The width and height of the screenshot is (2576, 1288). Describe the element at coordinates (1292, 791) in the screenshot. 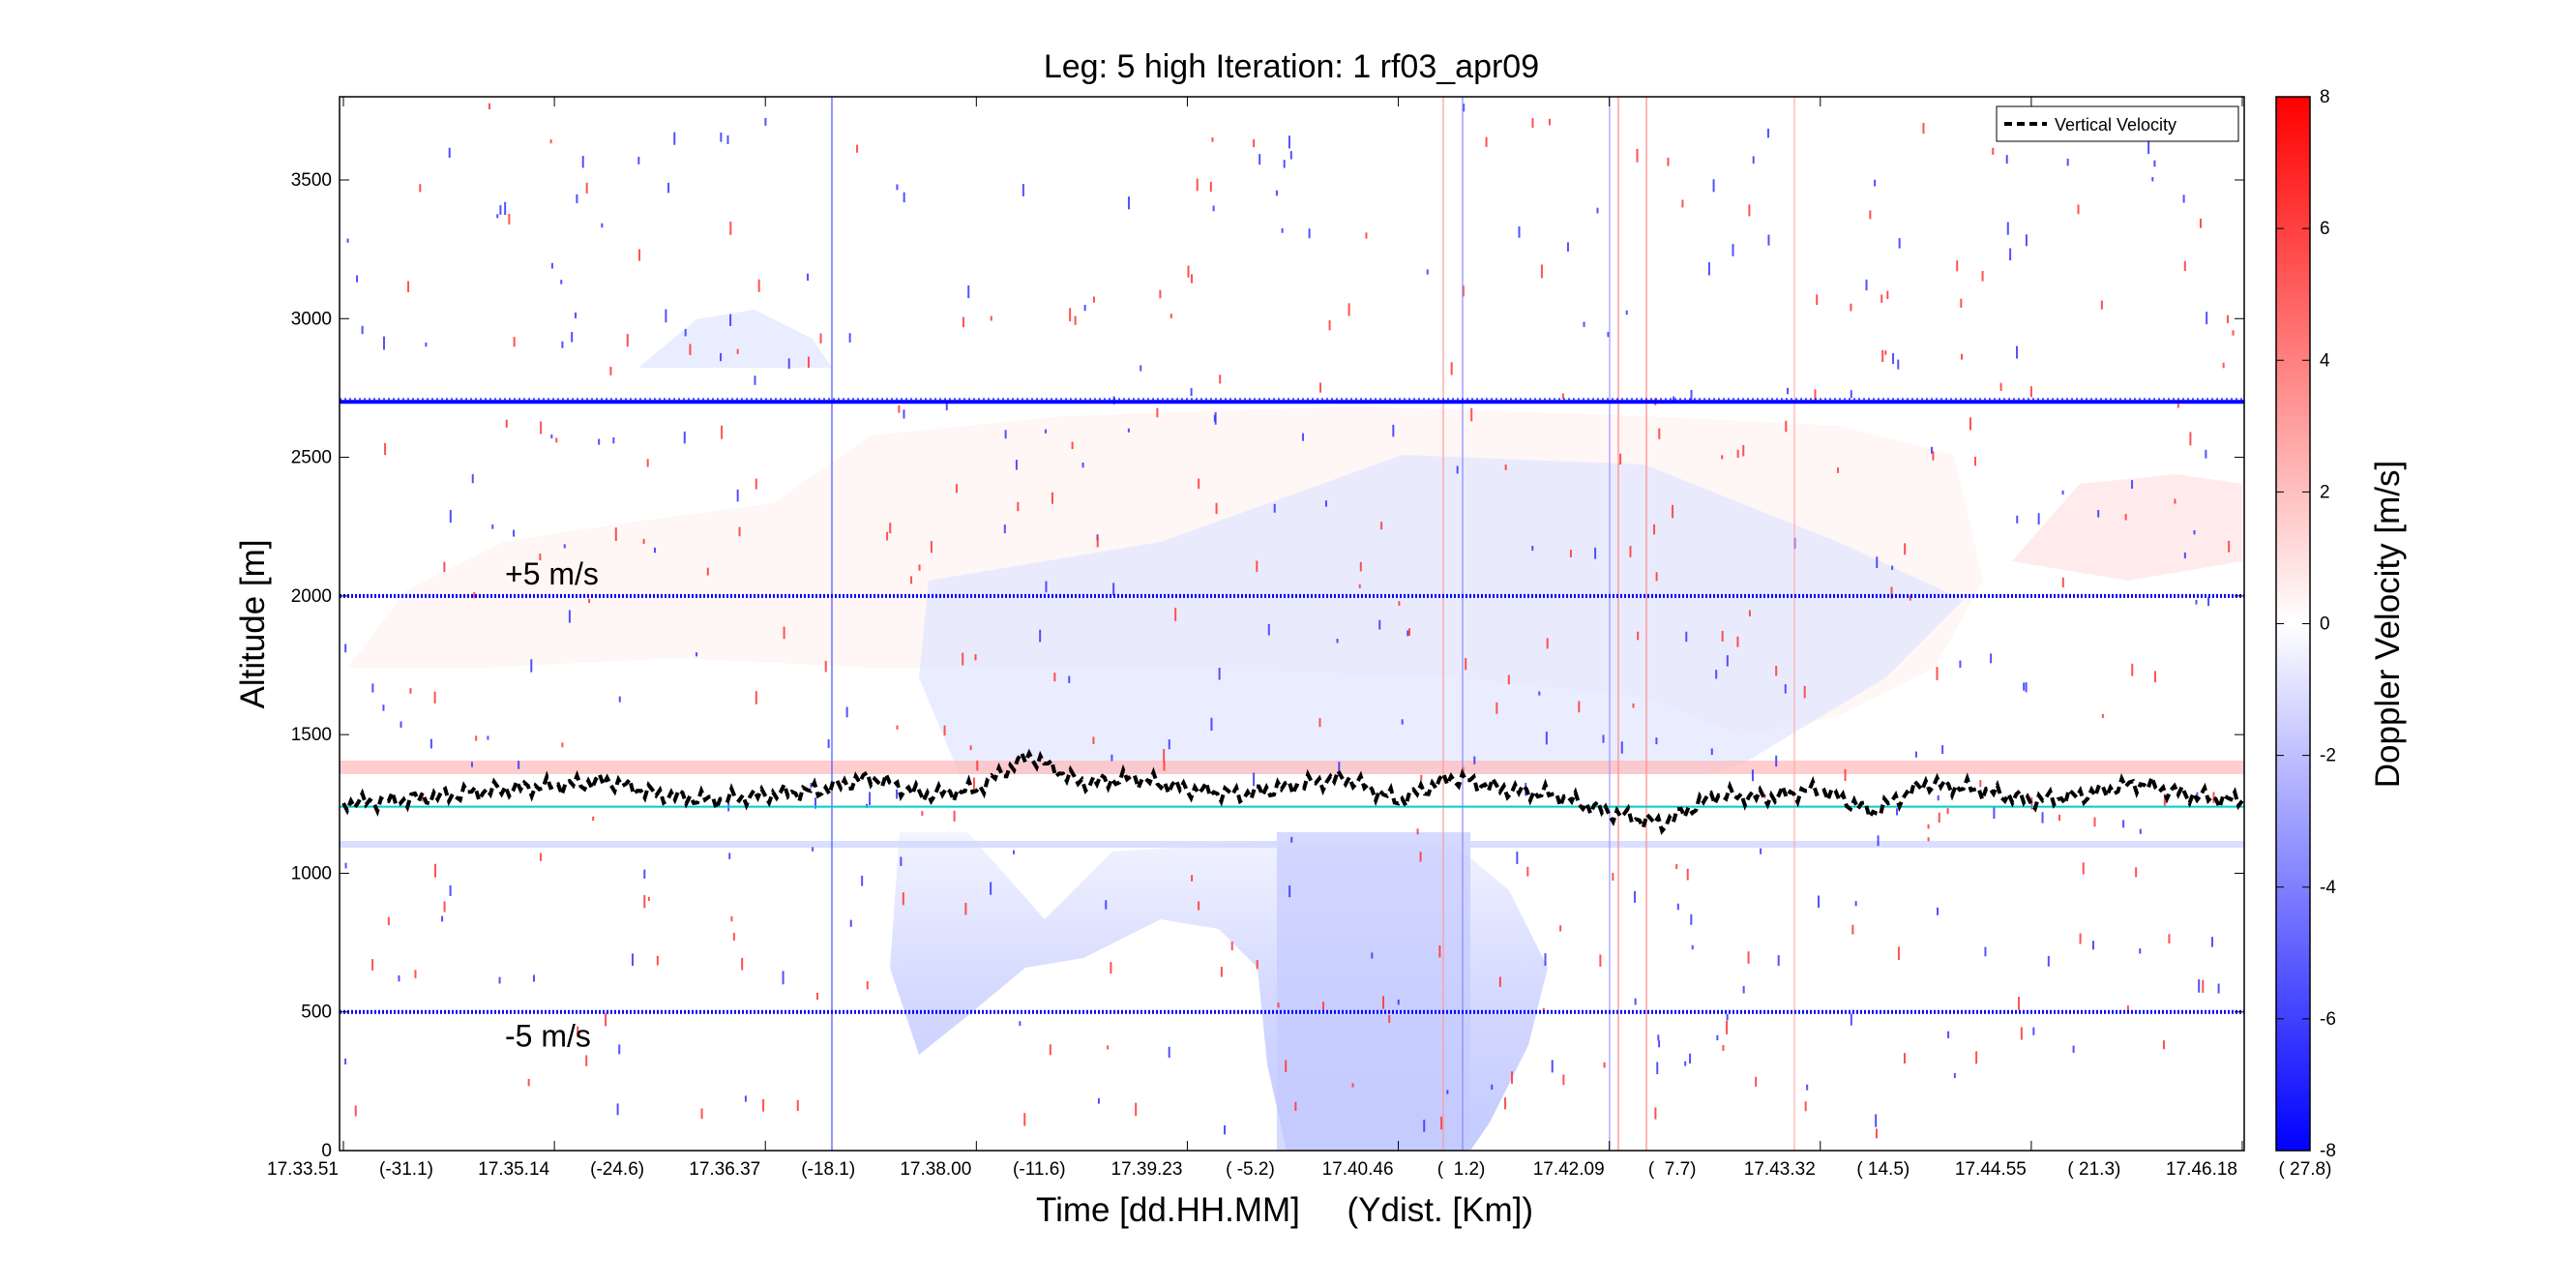

I see `vertical-velocity-line` at that location.